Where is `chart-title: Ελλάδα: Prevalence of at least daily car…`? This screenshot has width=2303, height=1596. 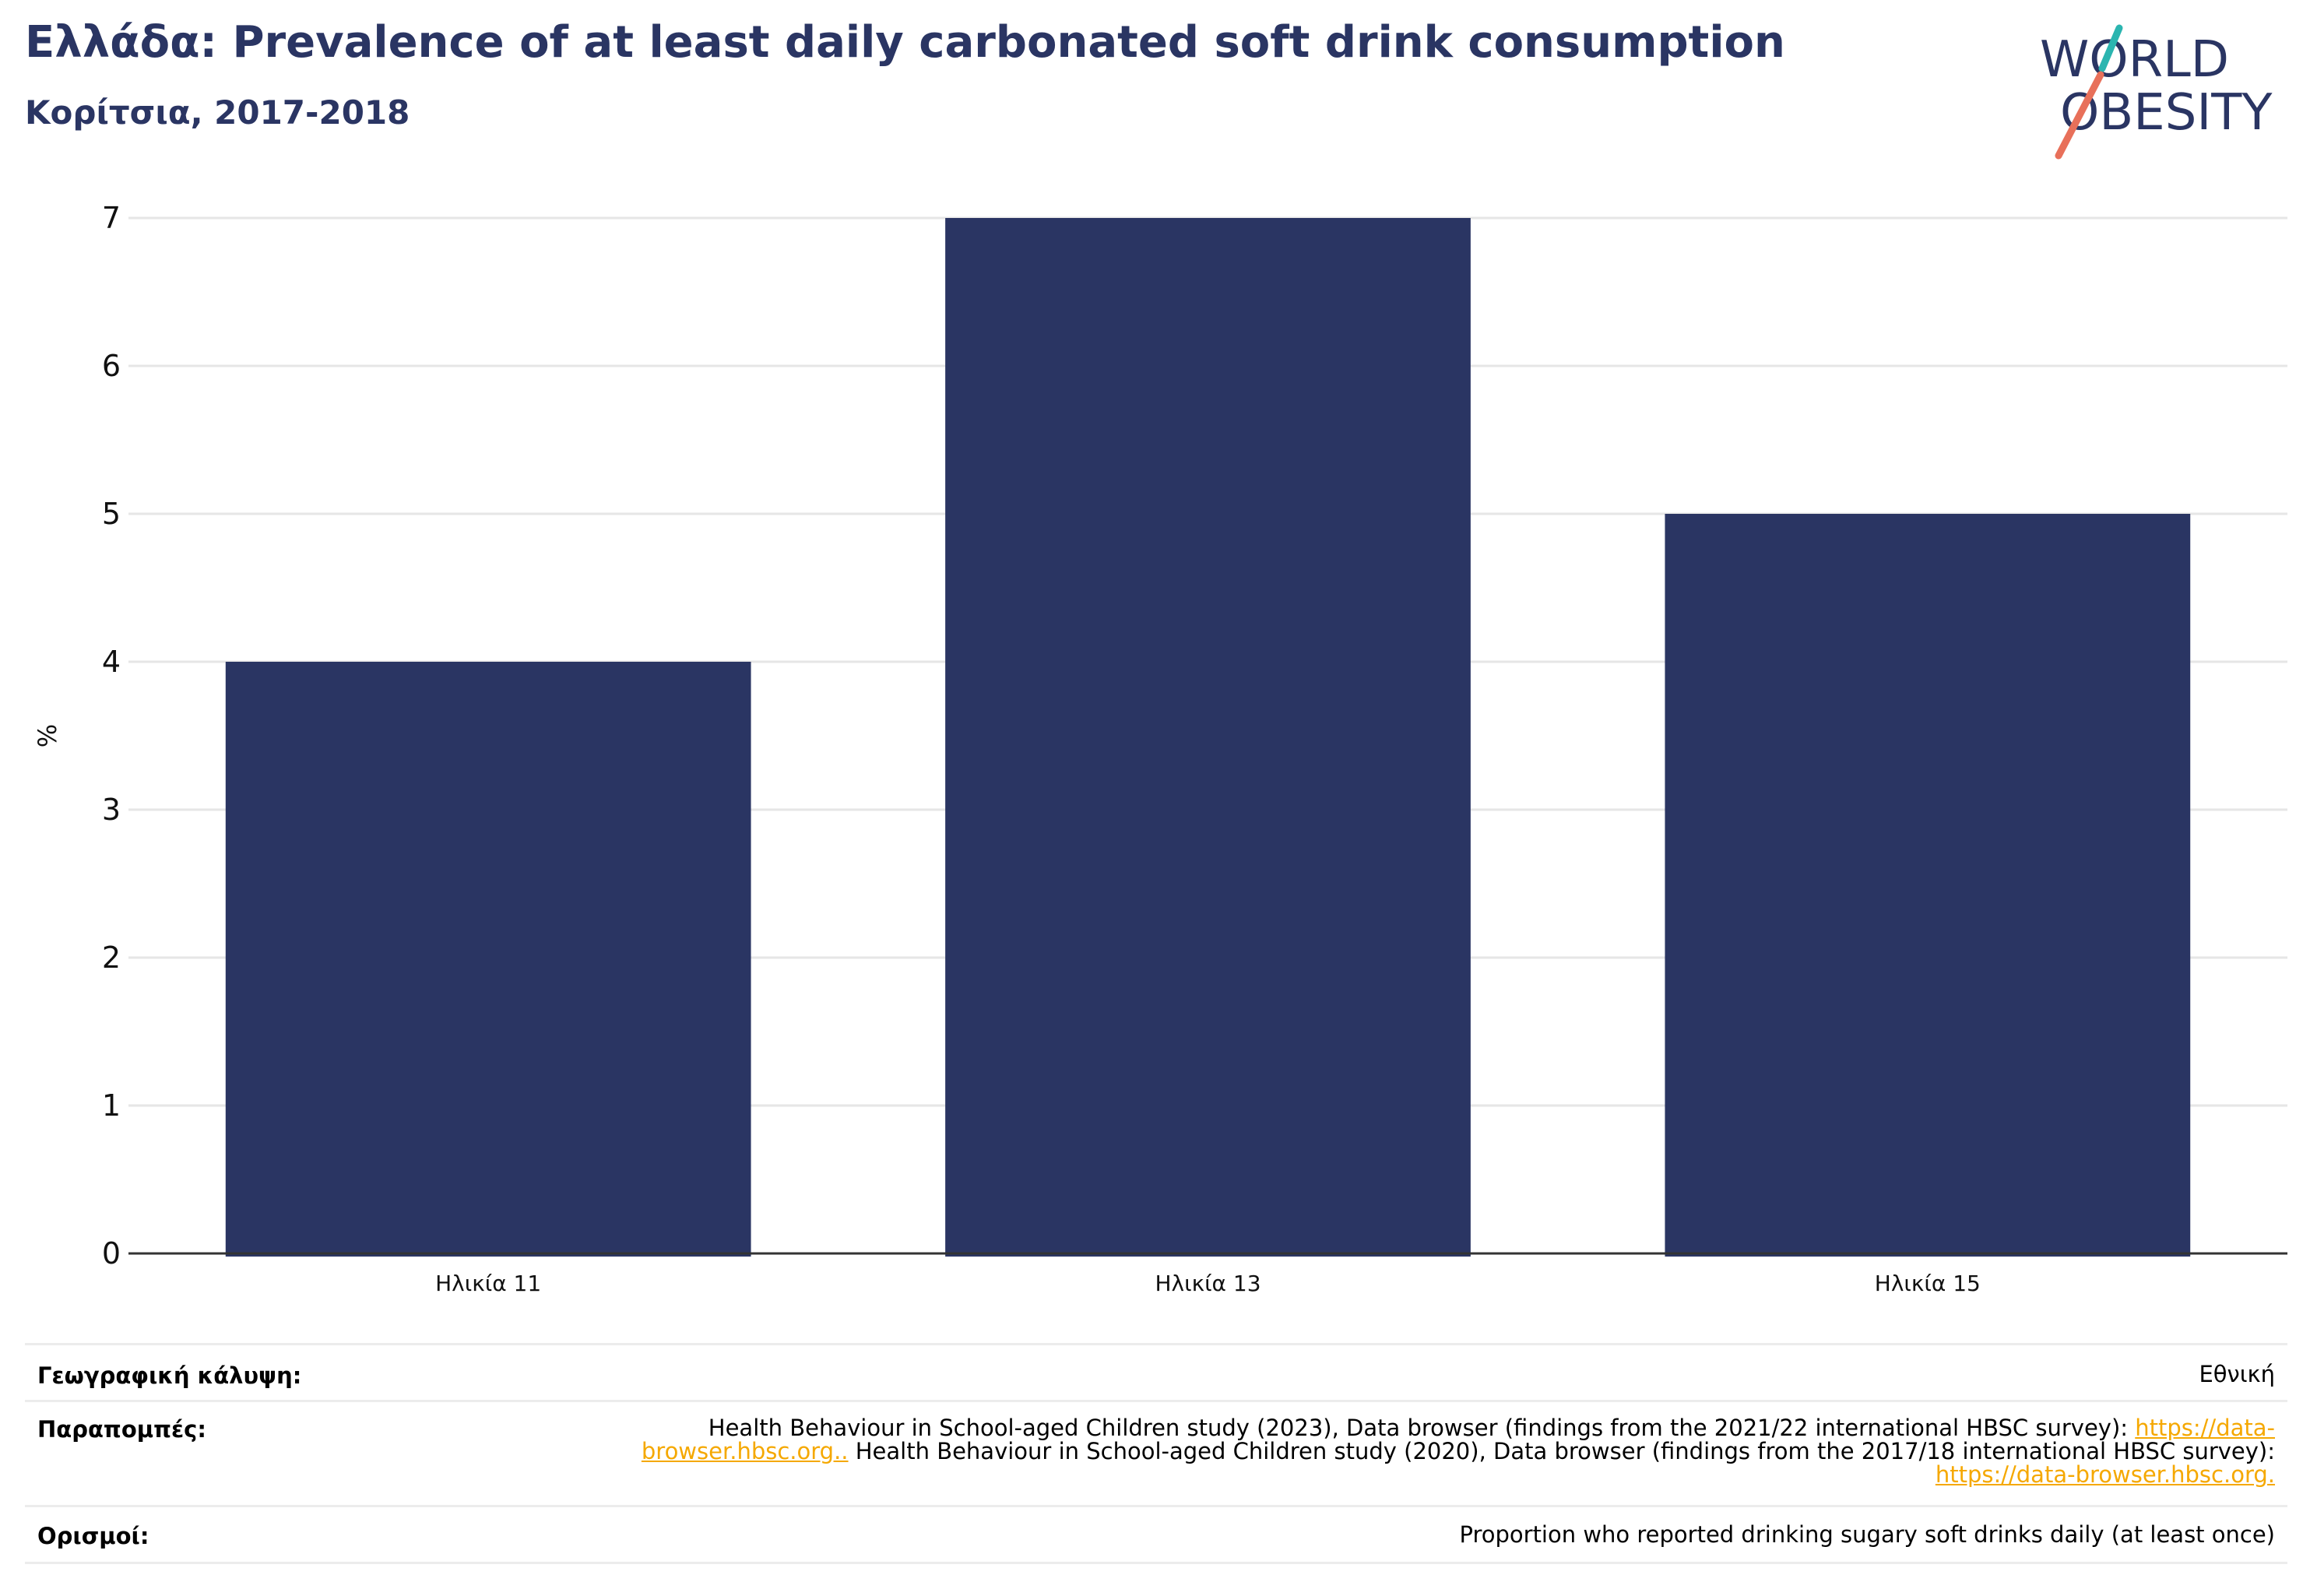 chart-title: Ελλάδα: Prevalence of at least daily car… is located at coordinates (905, 42).